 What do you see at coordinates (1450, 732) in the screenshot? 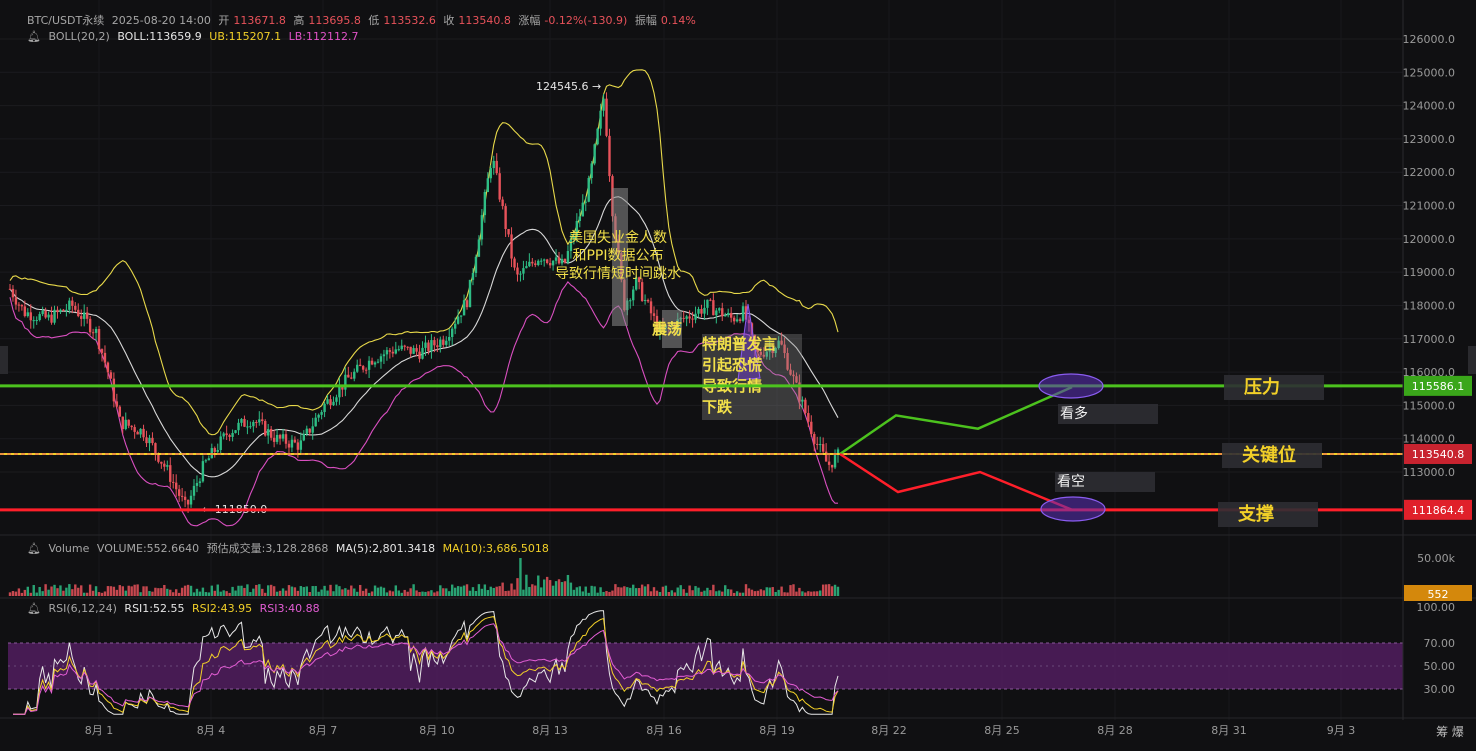
I see `scale-toggle: 筹 爆` at bounding box center [1450, 732].